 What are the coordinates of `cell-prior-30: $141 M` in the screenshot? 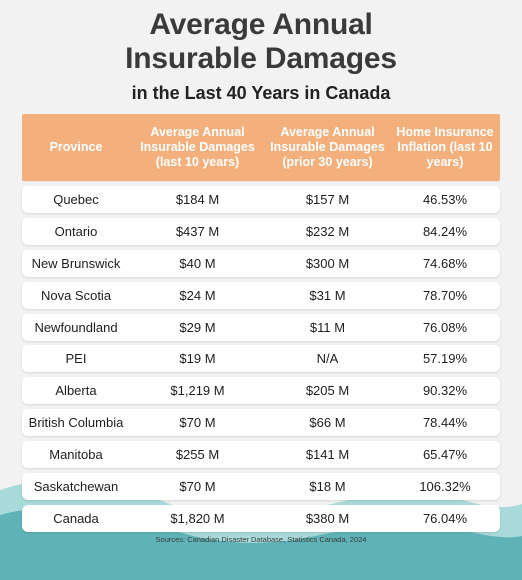 It's located at (327, 455).